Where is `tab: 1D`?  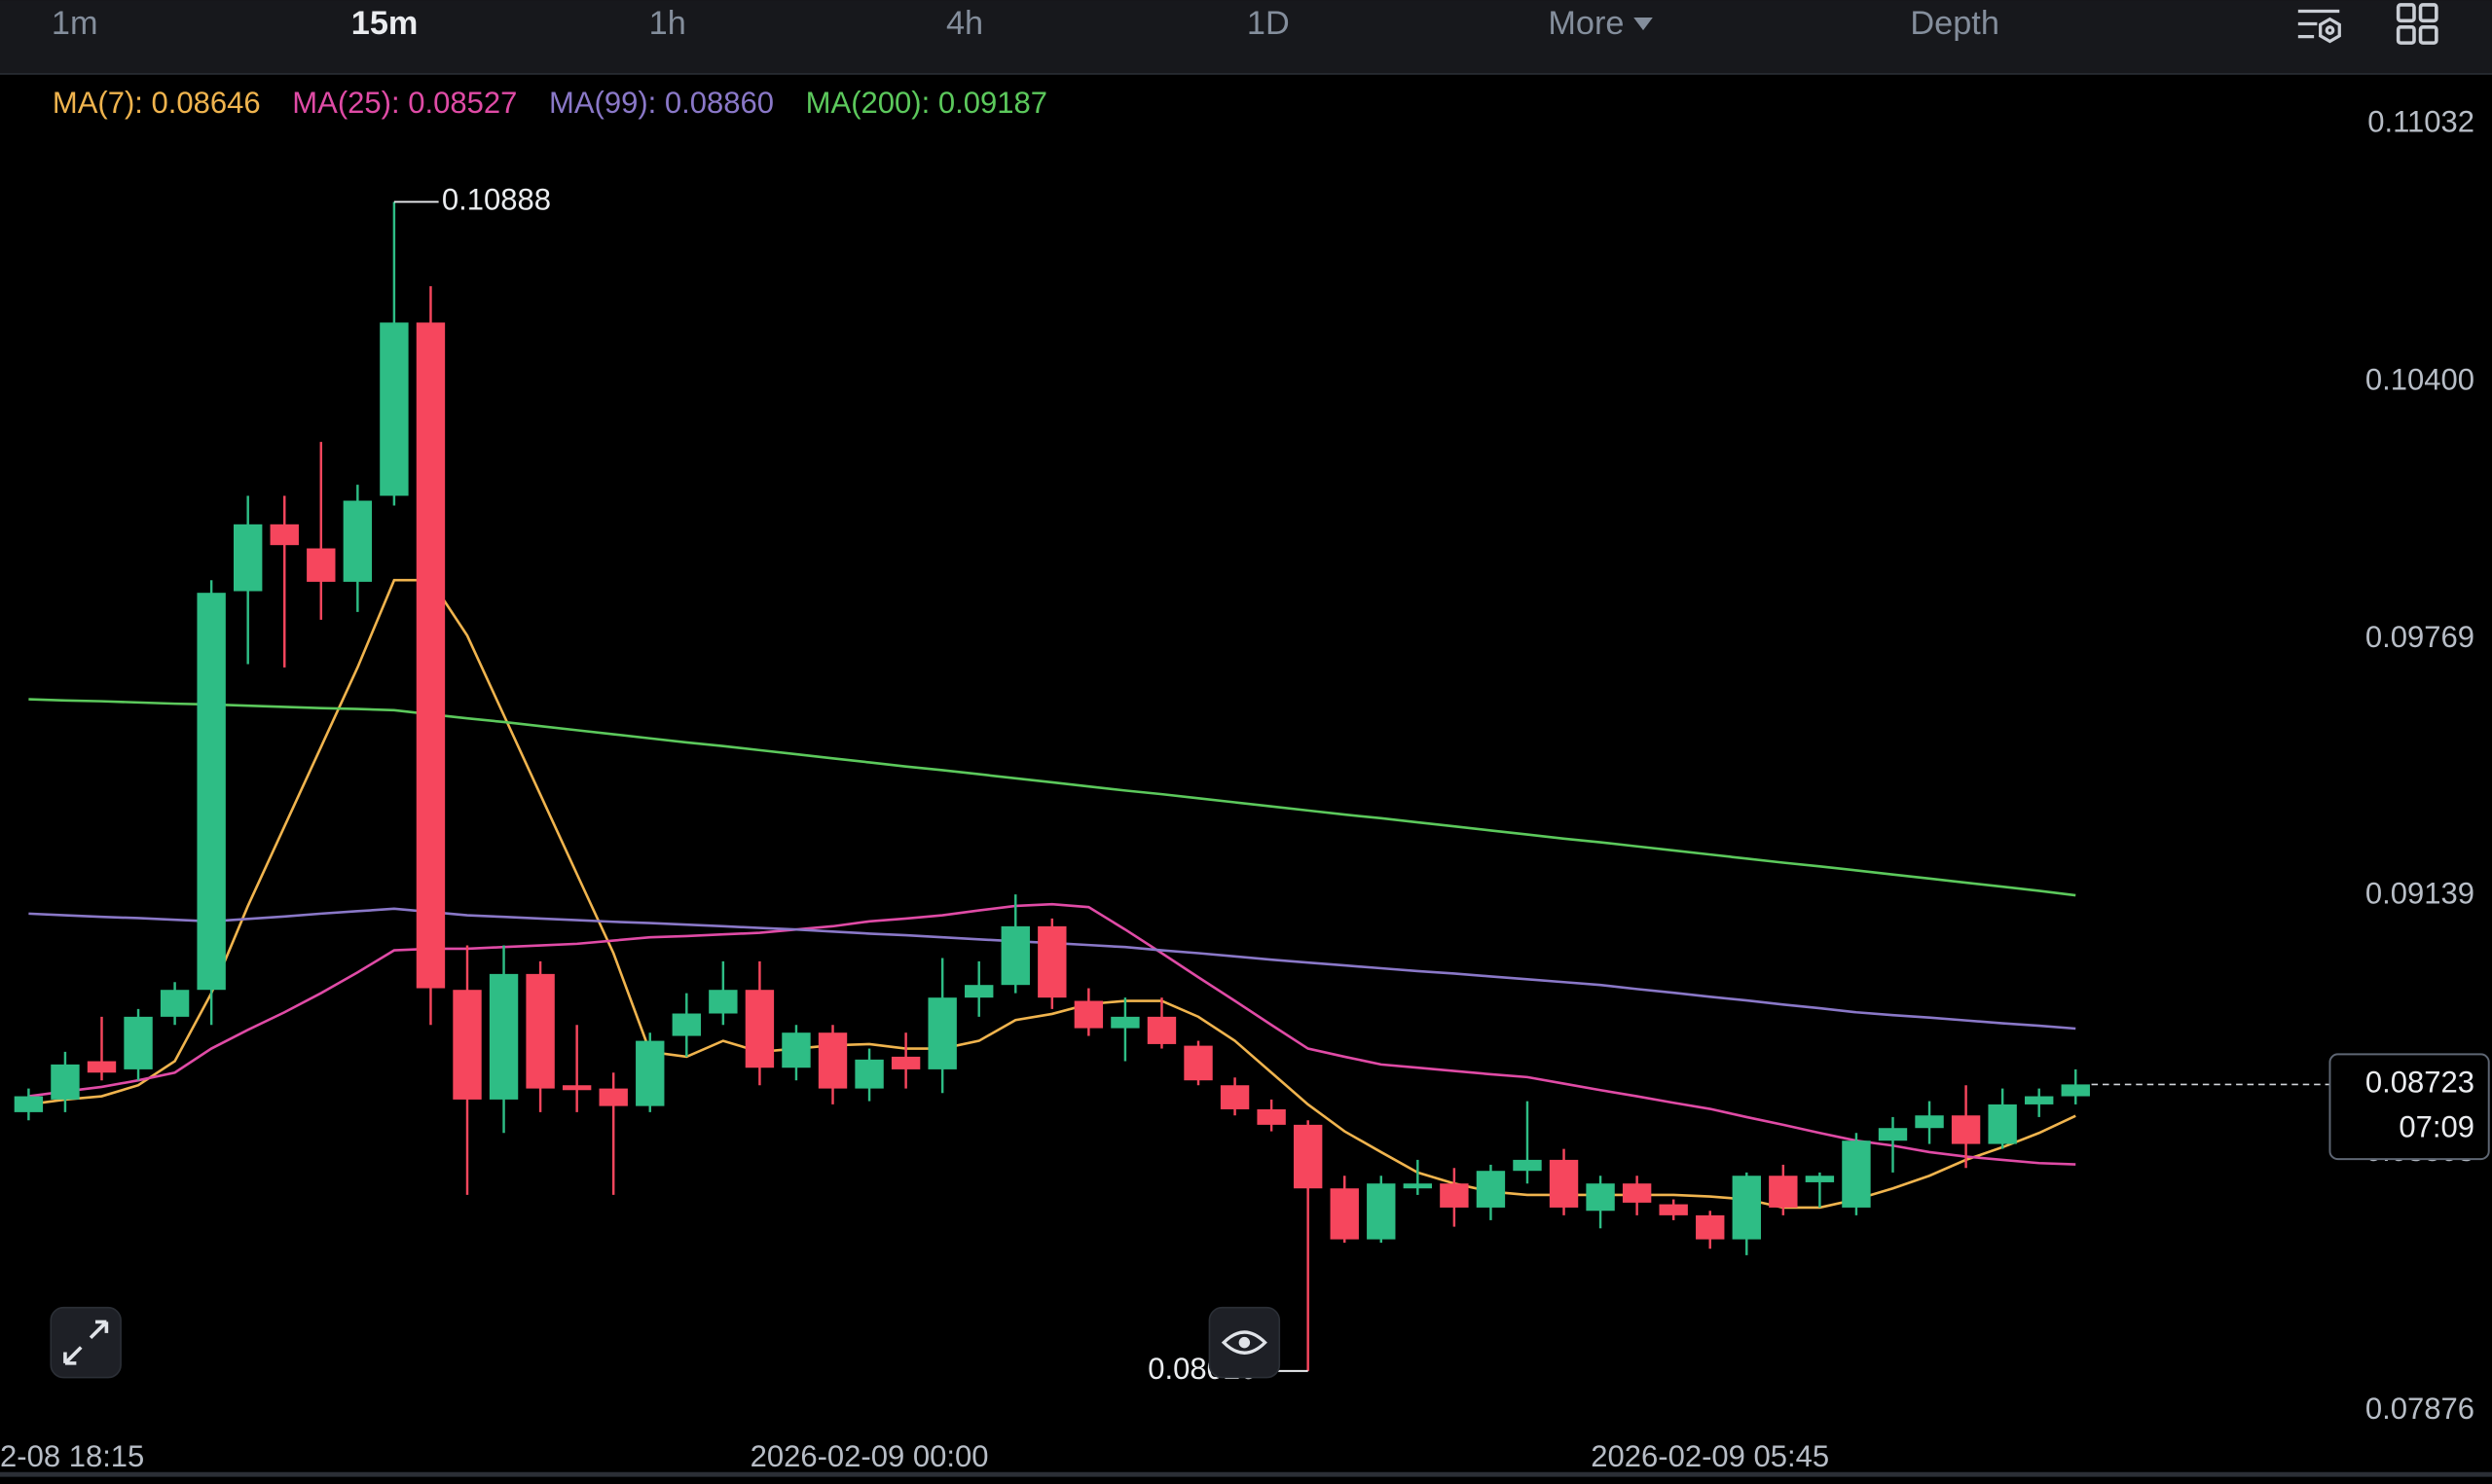
tab: 1D is located at coordinates (1268, 24).